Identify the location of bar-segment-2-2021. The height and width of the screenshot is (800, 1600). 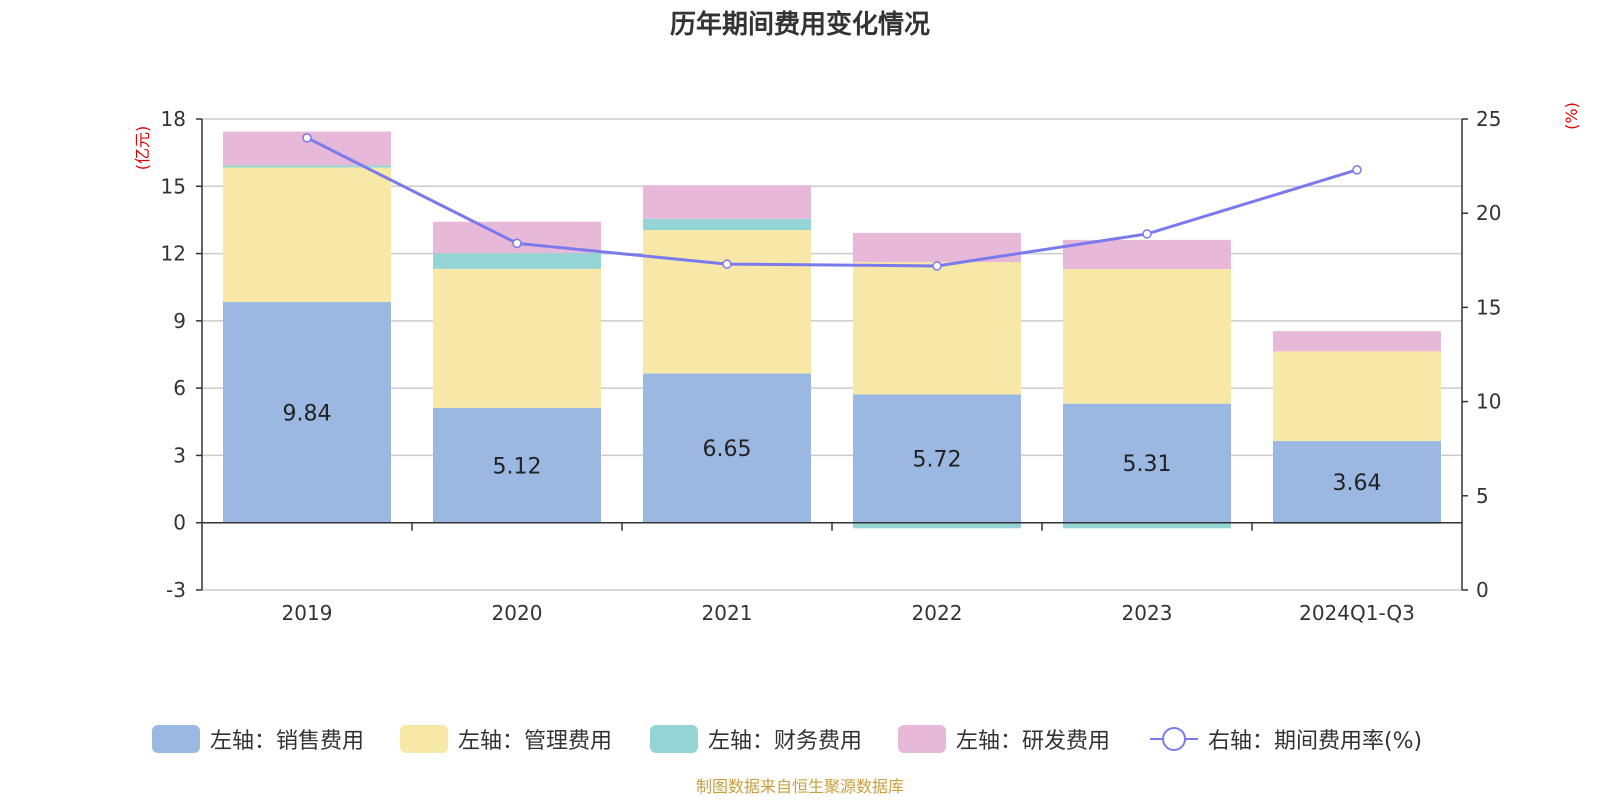
(727, 302).